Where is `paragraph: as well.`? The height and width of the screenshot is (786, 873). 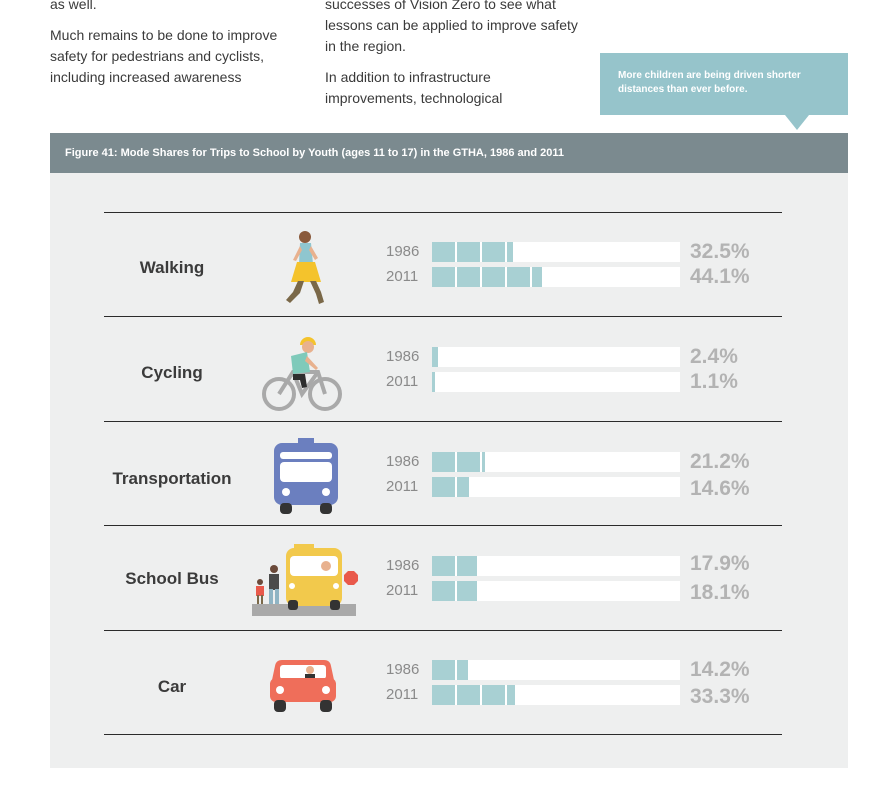
paragraph: as well. is located at coordinates (73, 6).